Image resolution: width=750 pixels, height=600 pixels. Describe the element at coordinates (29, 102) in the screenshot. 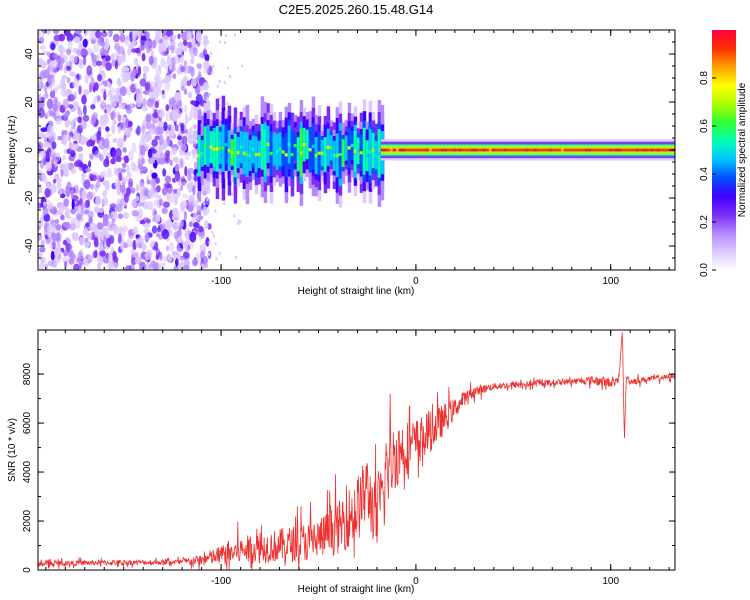

I see `y-tick-label: 20` at that location.